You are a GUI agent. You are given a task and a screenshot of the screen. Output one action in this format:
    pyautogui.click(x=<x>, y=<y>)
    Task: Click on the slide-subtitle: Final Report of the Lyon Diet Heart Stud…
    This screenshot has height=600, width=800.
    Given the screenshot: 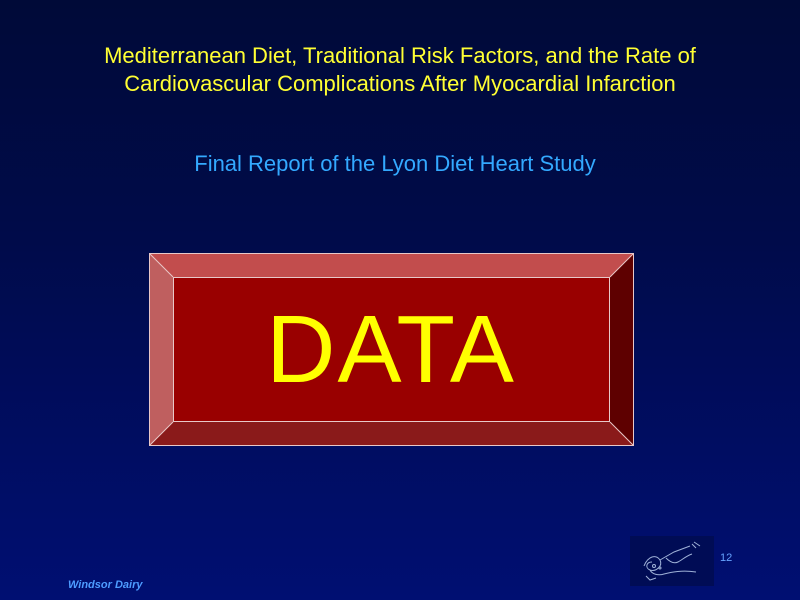 What is the action you would take?
    pyautogui.click(x=395, y=163)
    